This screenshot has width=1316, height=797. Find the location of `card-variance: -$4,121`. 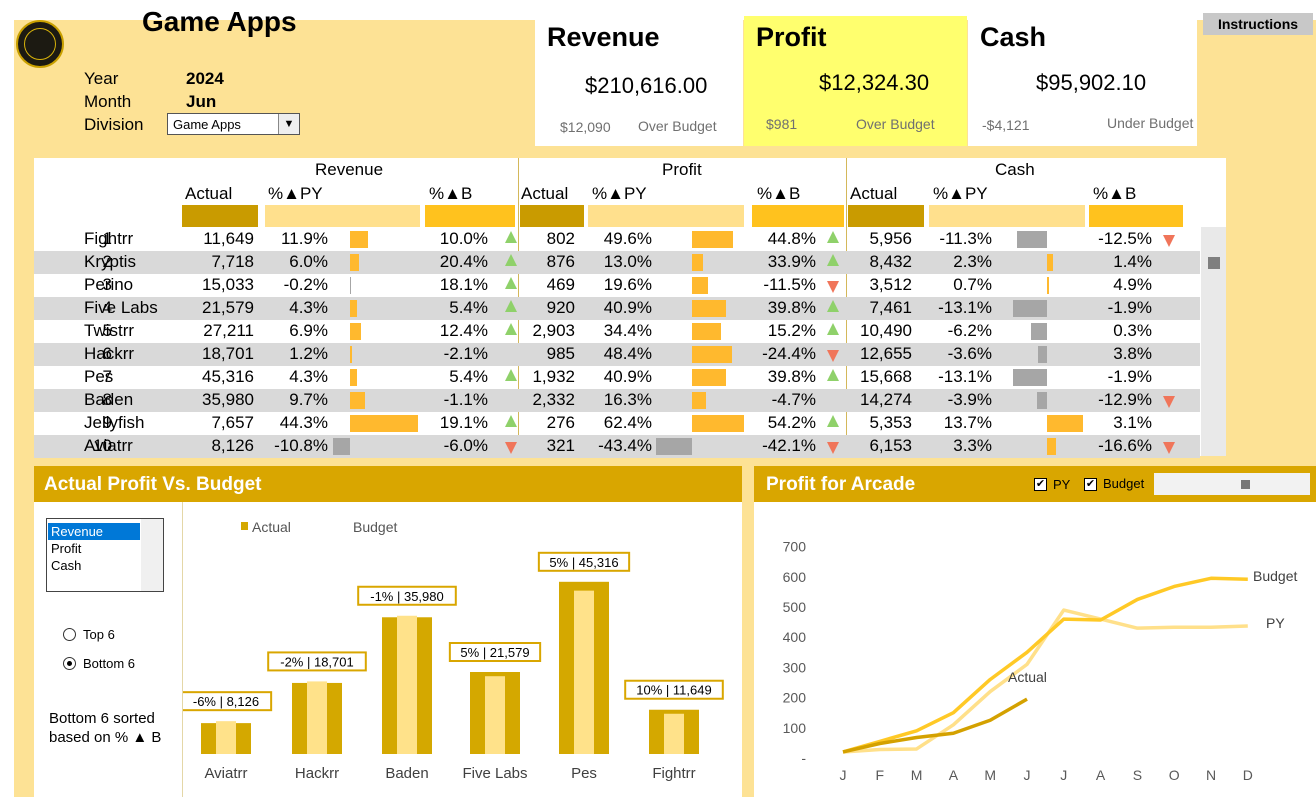

card-variance: -$4,121 is located at coordinates (1006, 125).